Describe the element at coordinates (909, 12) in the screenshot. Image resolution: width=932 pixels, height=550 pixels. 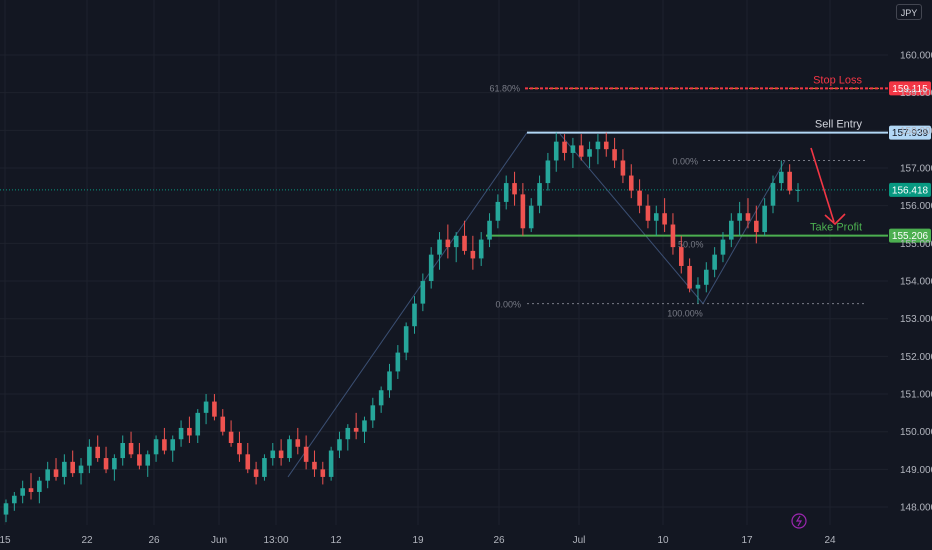
I see `currency-selector: JPY` at that location.